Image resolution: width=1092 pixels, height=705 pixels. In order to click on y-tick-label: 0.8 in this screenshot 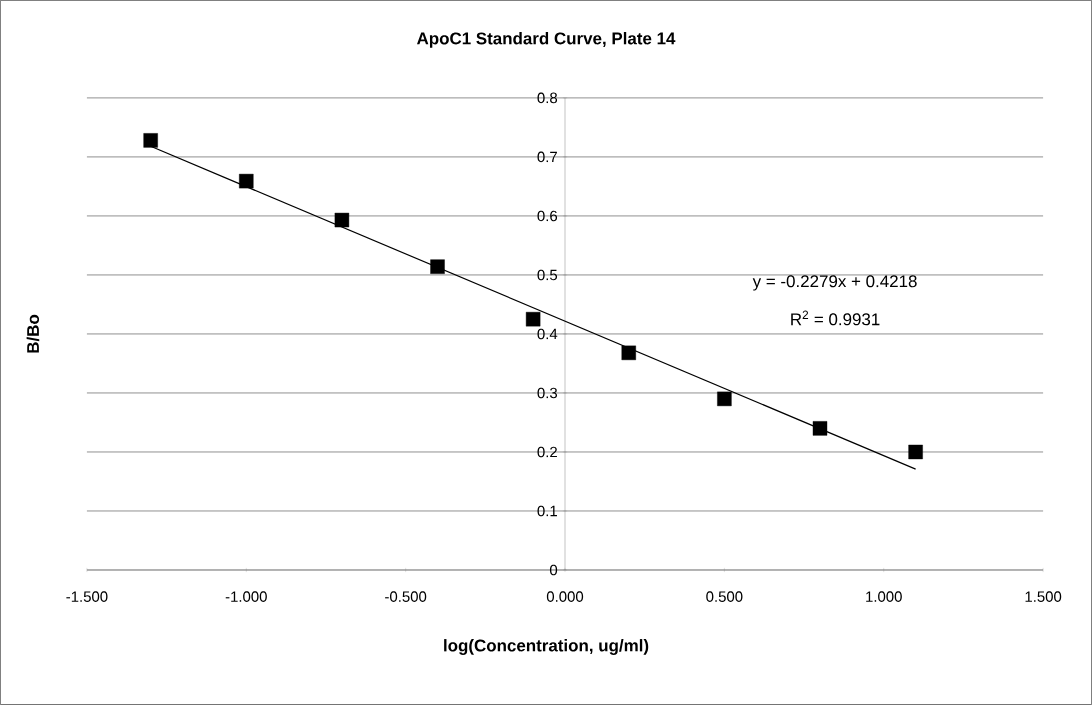, I will do `click(547, 98)`.